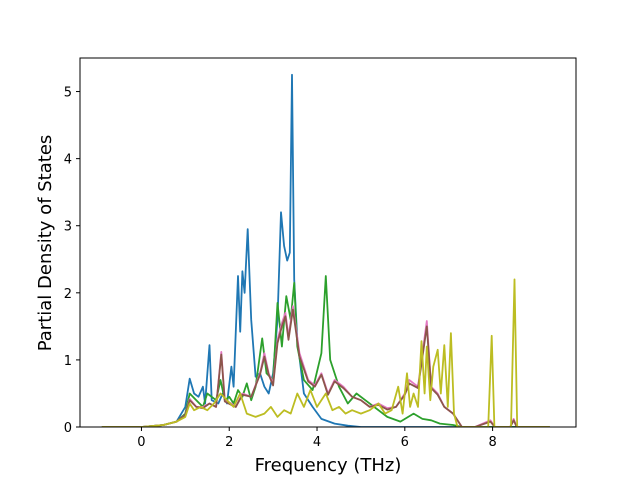  I want to click on x-tick-label: 4, so click(317, 442).